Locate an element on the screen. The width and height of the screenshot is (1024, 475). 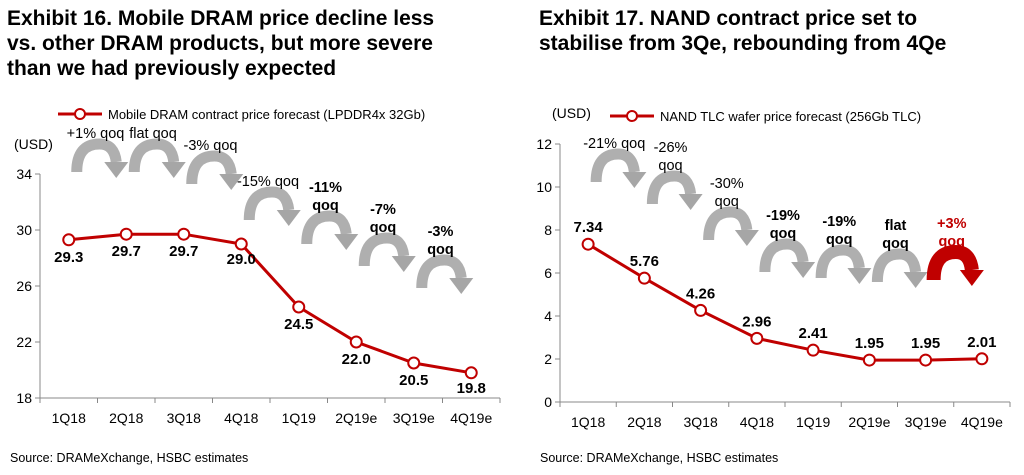
y-tick-label: 12 is located at coordinates (544, 144).